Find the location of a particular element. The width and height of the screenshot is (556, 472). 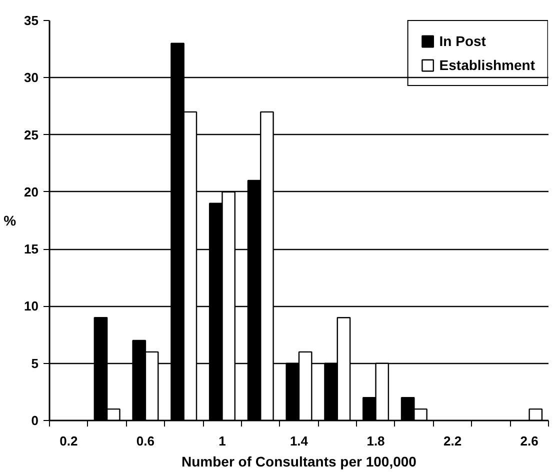

y-axis-title: % is located at coordinates (10, 220).